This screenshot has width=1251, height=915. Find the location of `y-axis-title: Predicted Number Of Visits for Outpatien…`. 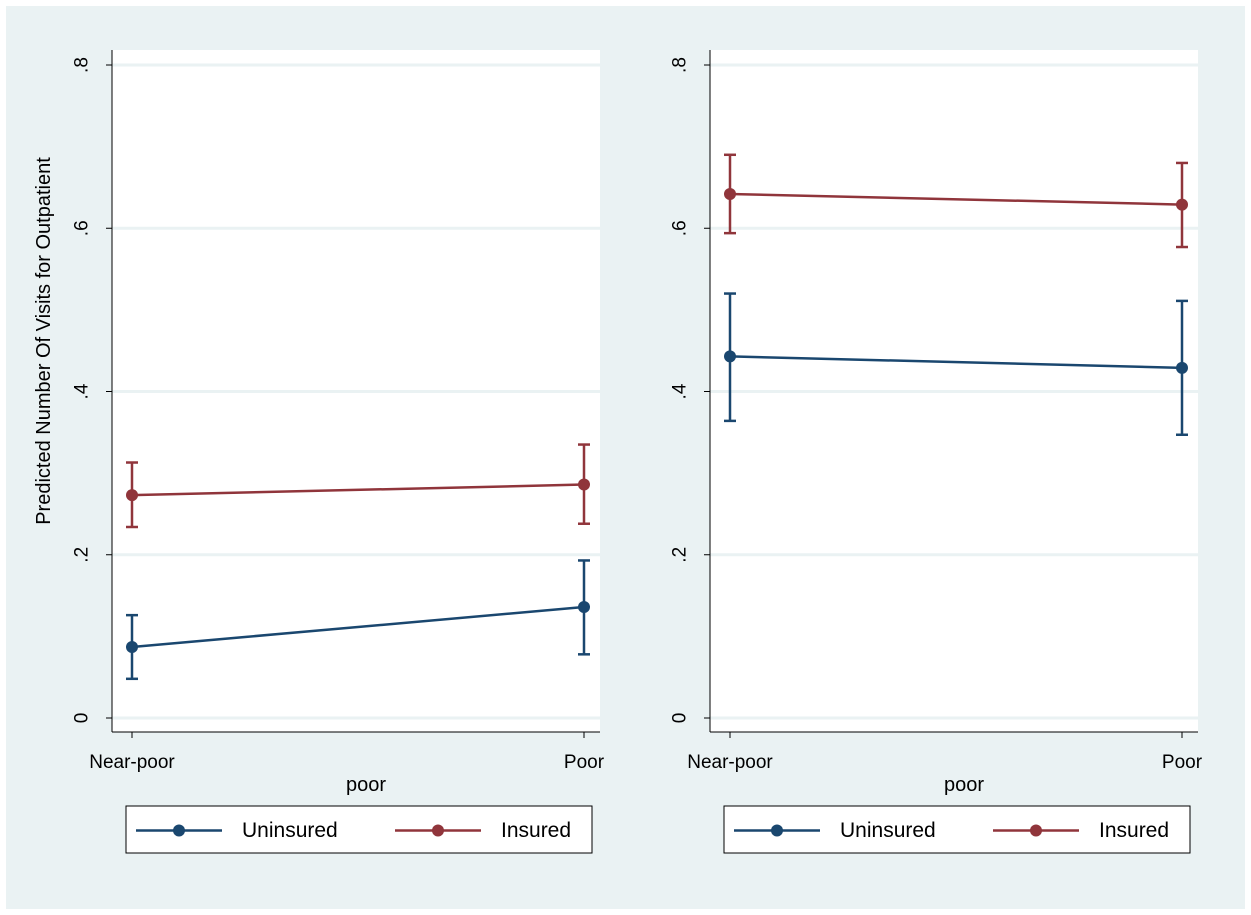

y-axis-title: Predicted Number Of Visits for Outpatien… is located at coordinates (44, 341).